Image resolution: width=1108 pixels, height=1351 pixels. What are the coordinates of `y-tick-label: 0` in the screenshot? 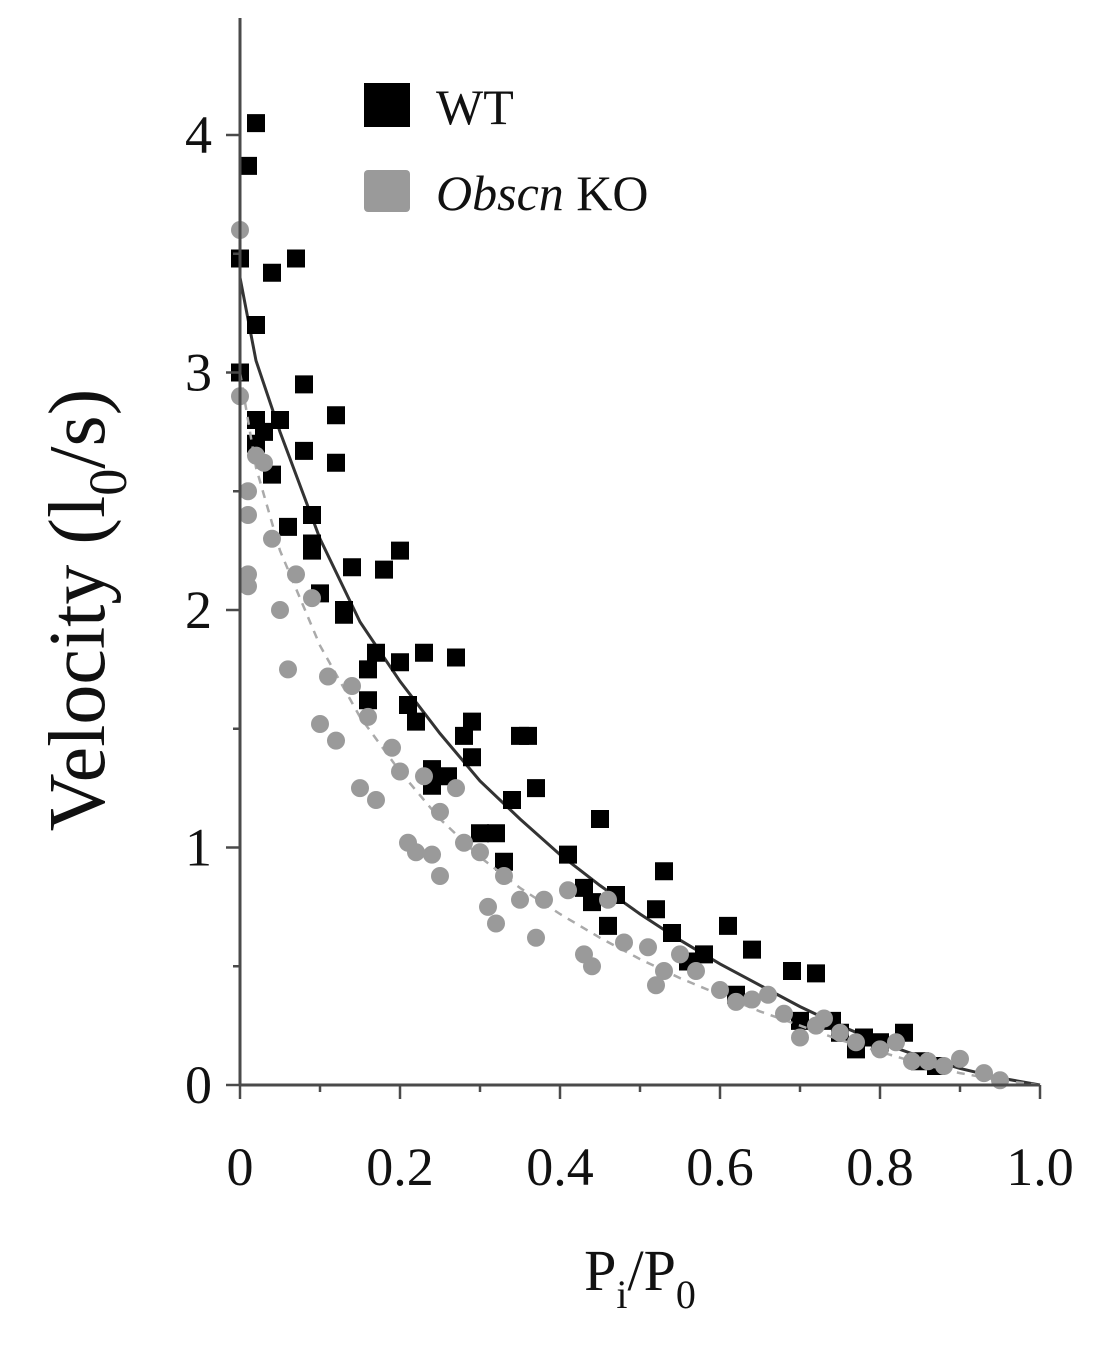 It's located at (198, 1085).